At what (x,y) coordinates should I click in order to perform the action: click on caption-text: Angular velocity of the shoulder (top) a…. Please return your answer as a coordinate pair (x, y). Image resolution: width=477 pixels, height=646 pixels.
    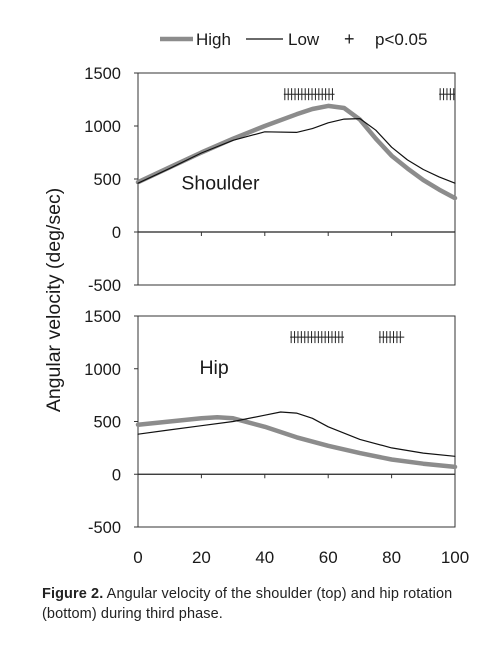
    Looking at the image, I should click on (247, 604).